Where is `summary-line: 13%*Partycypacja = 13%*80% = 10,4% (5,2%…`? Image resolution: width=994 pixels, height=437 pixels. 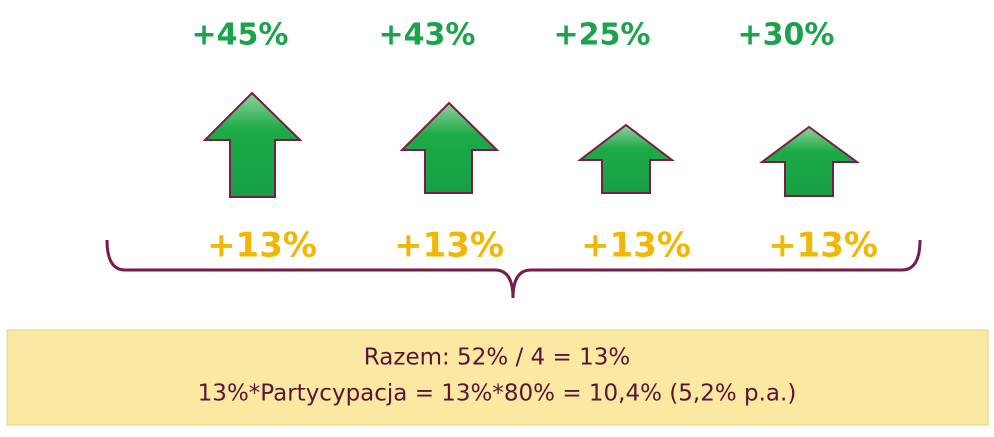
summary-line: 13%*Partycypacja = 13%*80% = 10,4% (5,2%… is located at coordinates (497, 394).